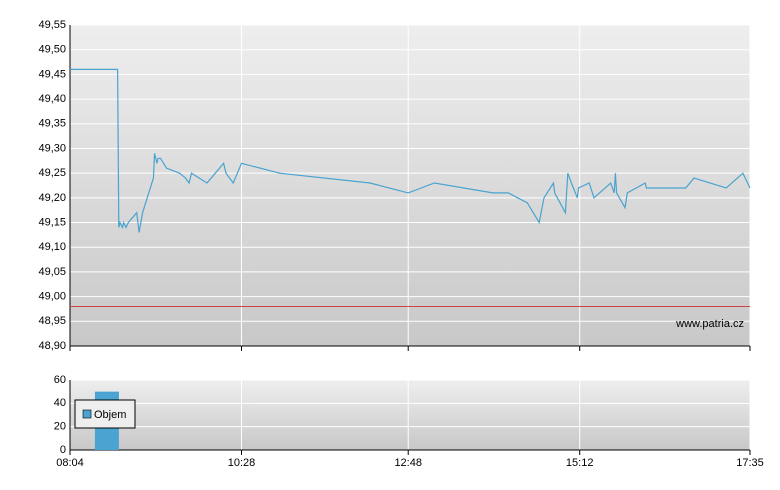 The image size is (780, 490). What do you see at coordinates (52, 124) in the screenshot?
I see `y-tick-label: 49,35` at bounding box center [52, 124].